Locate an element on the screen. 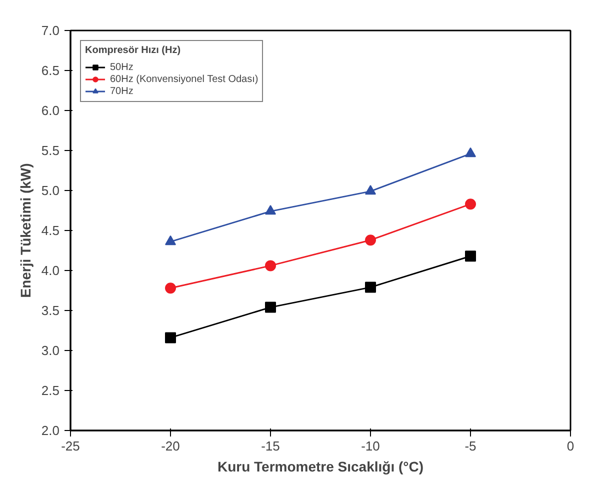 The image size is (613, 499). x-tick-label: -10 is located at coordinates (370, 446).